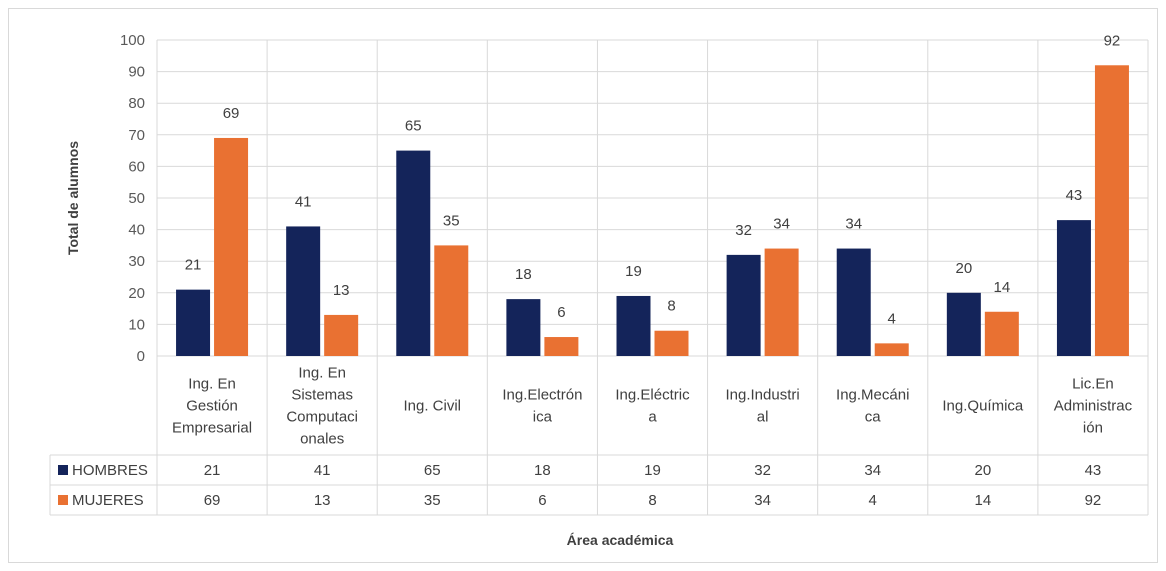 Image resolution: width=1166 pixels, height=571 pixels. What do you see at coordinates (561, 312) in the screenshot?
I see `data-label-mujeres: 6` at bounding box center [561, 312].